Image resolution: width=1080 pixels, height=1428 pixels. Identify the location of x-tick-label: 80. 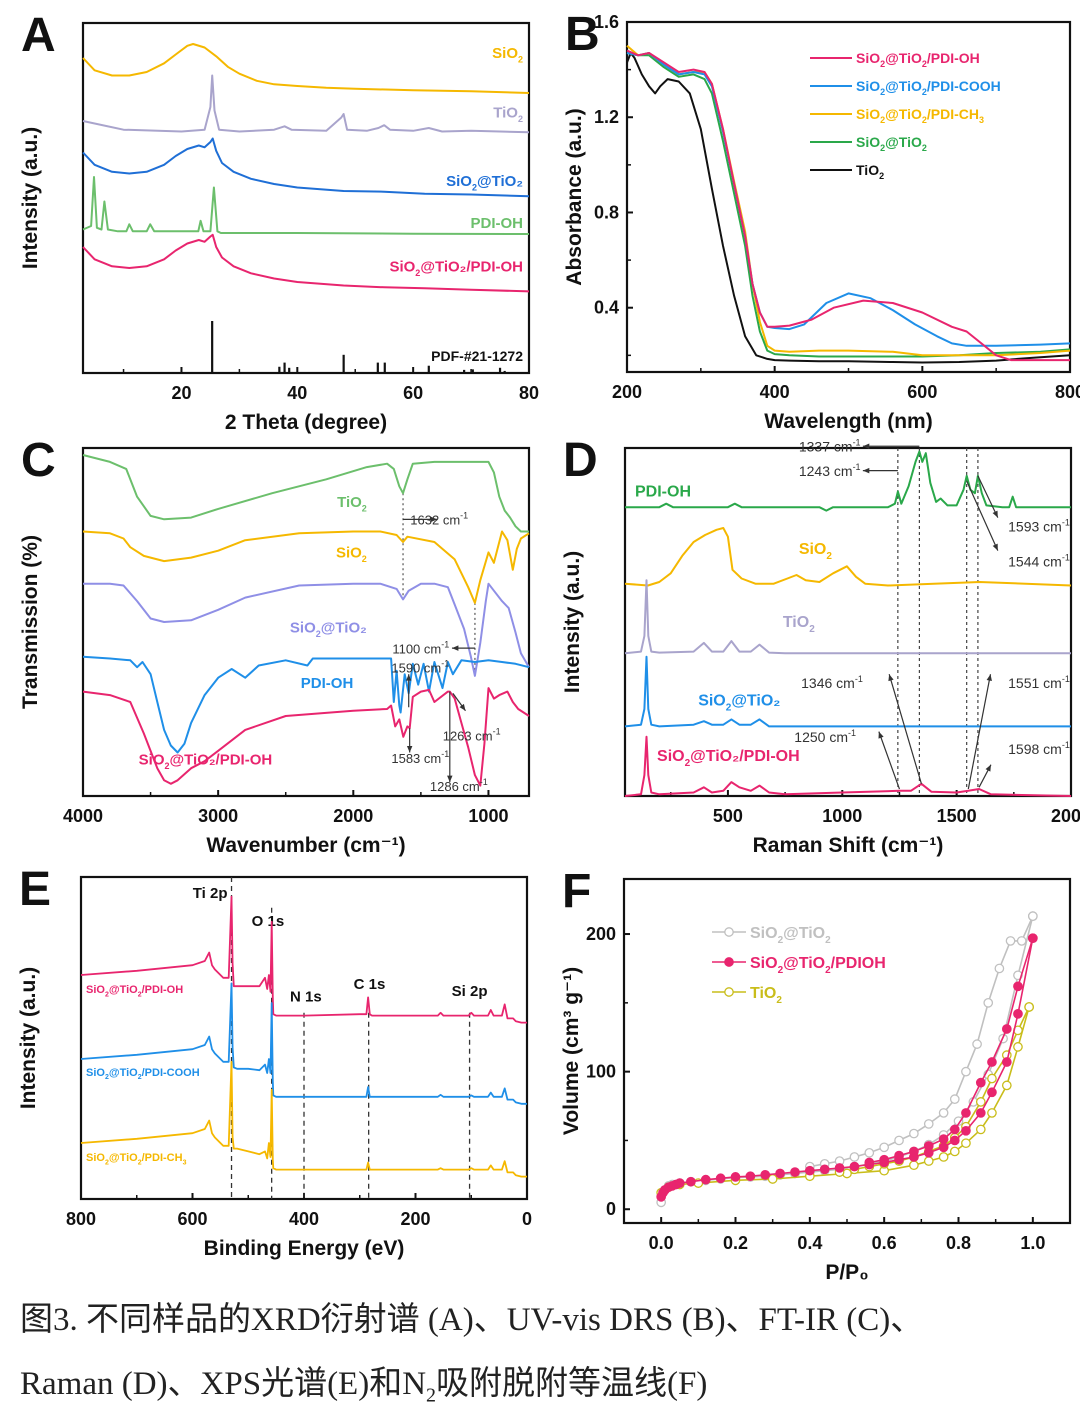
(529, 393).